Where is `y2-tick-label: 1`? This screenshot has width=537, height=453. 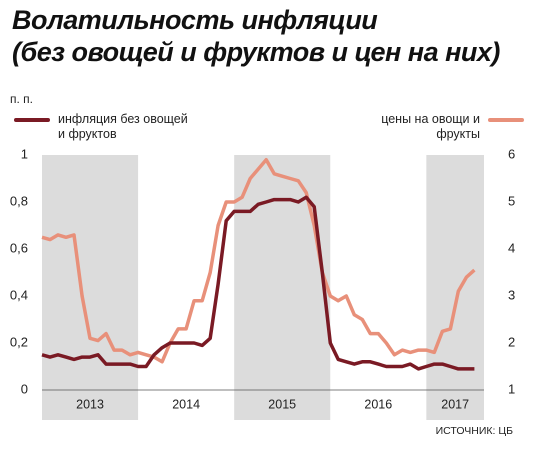 y2-tick-label: 1 is located at coordinates (511, 388).